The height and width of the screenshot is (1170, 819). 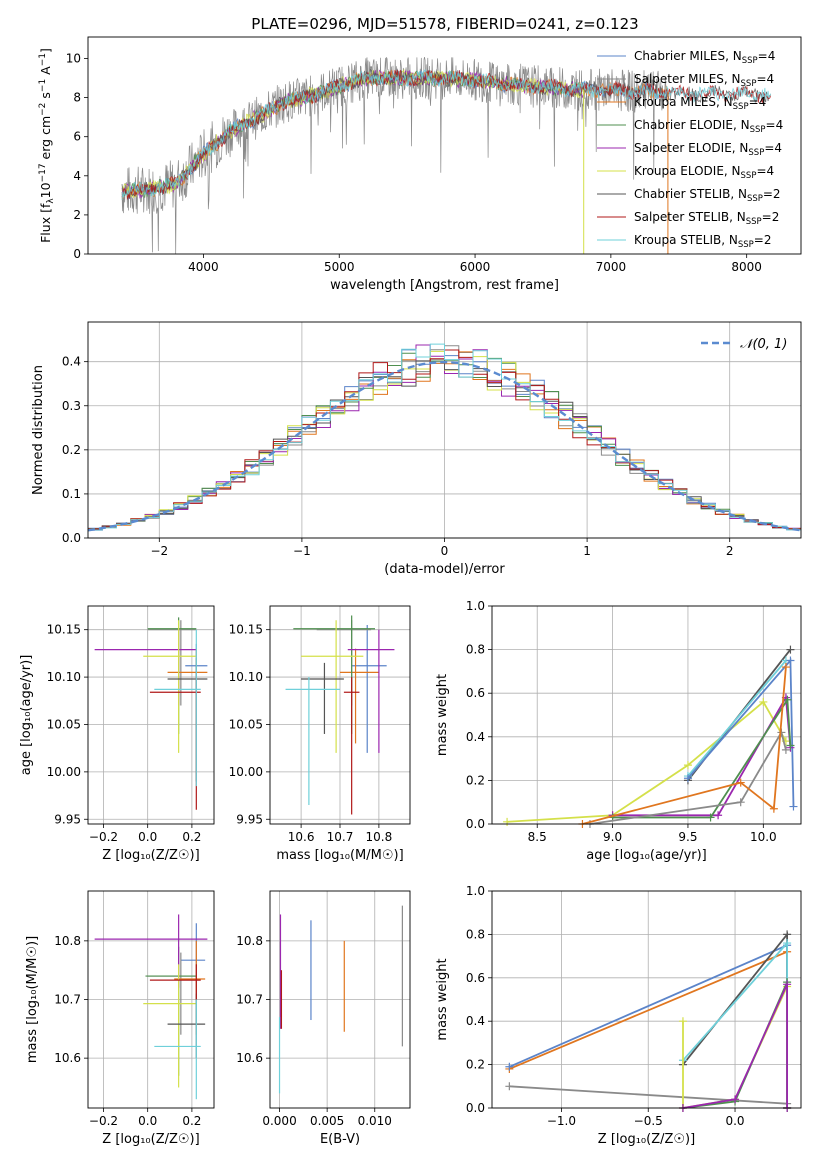 What do you see at coordinates (475, 1065) in the screenshot?
I see `y-tick-label: 0.2` at bounding box center [475, 1065].